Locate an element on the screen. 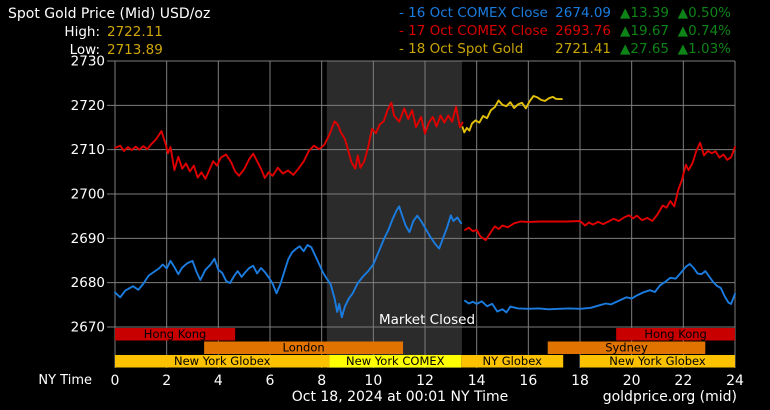 This screenshot has width=770, height=410. legend-value: 2693.76 is located at coordinates (583, 31).